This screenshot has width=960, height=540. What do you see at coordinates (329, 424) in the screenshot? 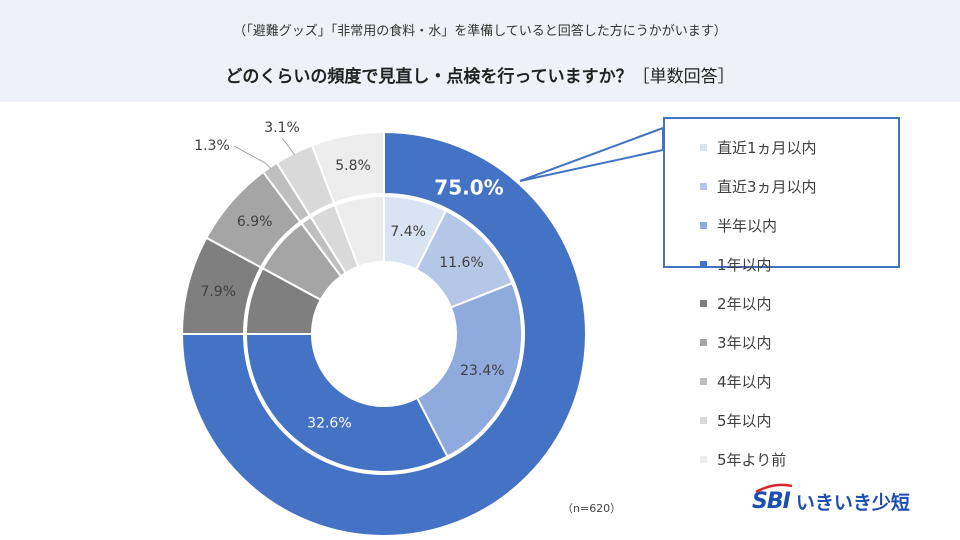
I see `inner-slice-label: 32.6%` at bounding box center [329, 424].